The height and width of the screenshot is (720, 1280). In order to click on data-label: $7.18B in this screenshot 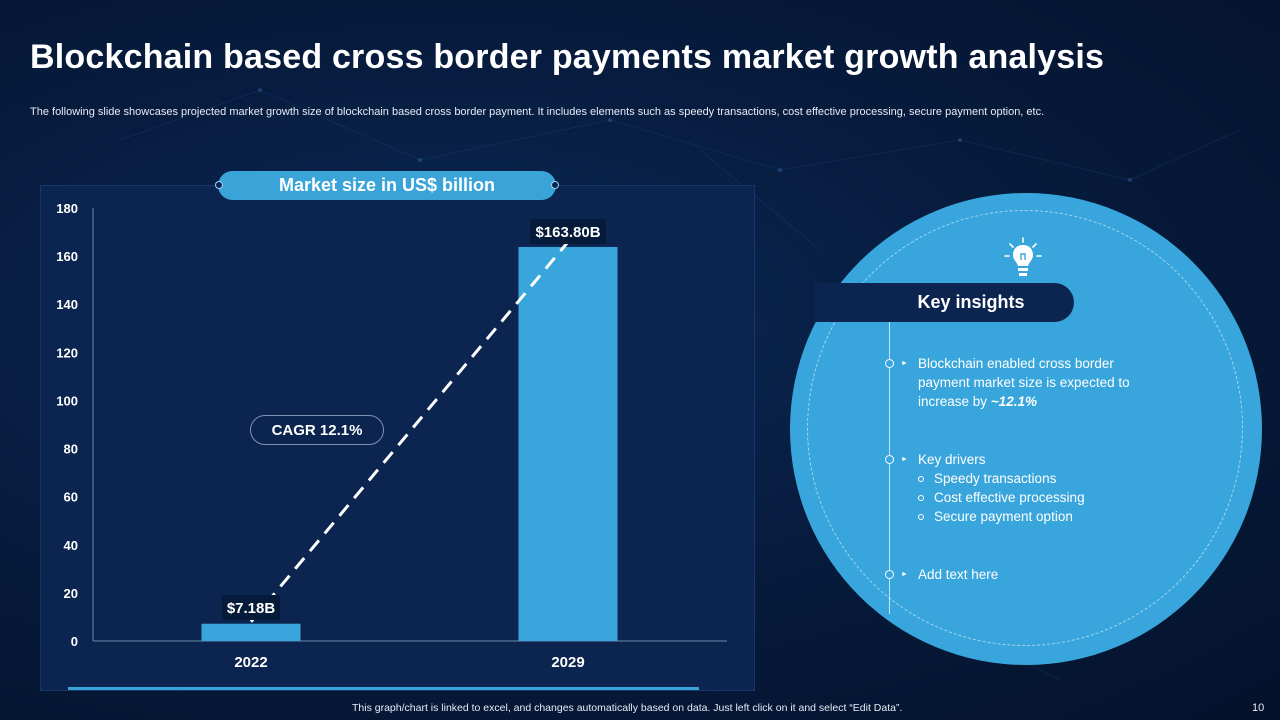, I will do `click(251, 608)`.